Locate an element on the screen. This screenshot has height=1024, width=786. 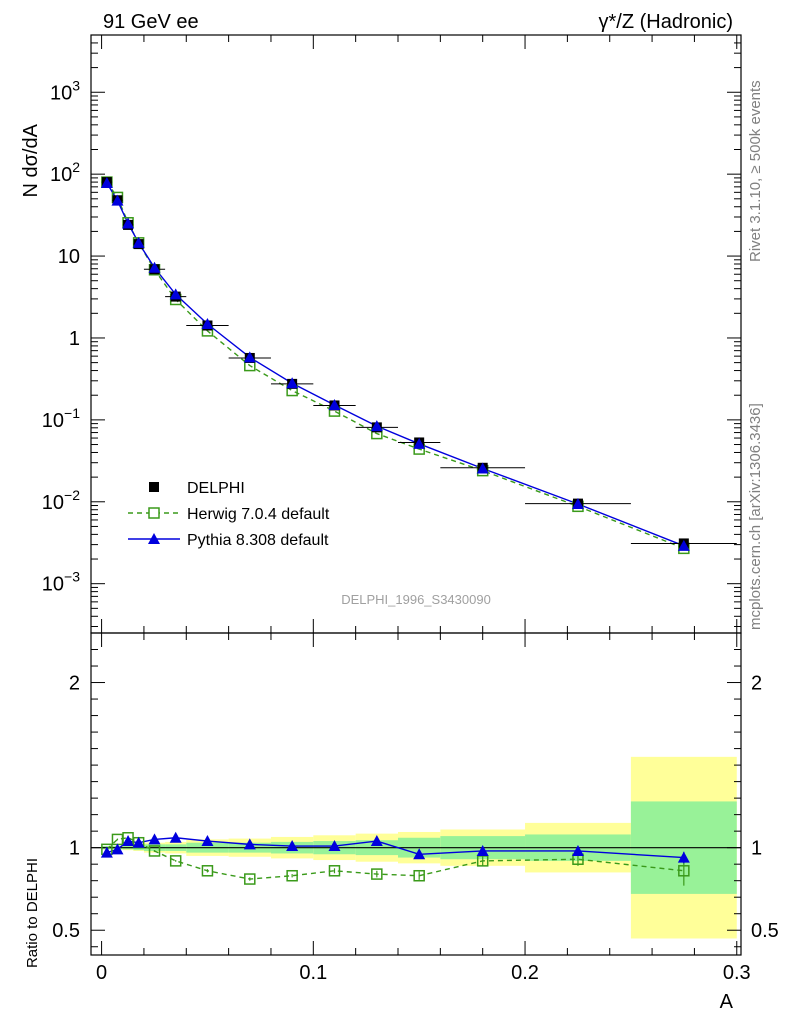
main-ytick-label: 10² is located at coordinates (65, 172).